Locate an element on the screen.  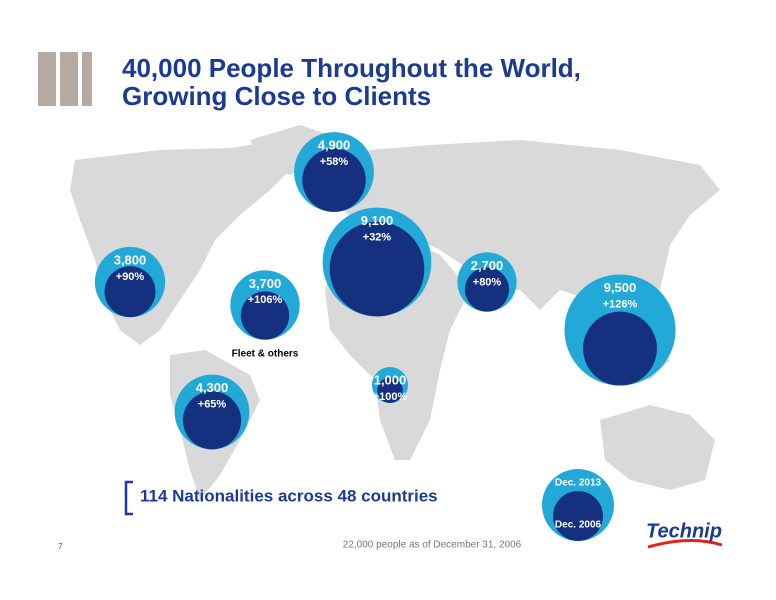
value-label: 4,900 is located at coordinates (334, 145).